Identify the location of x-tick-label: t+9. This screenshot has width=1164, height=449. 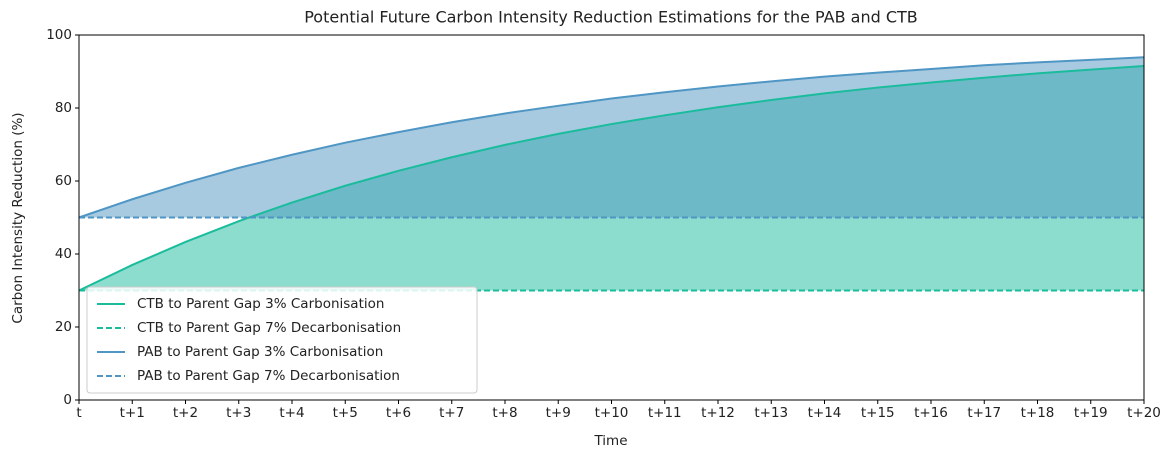
(558, 413).